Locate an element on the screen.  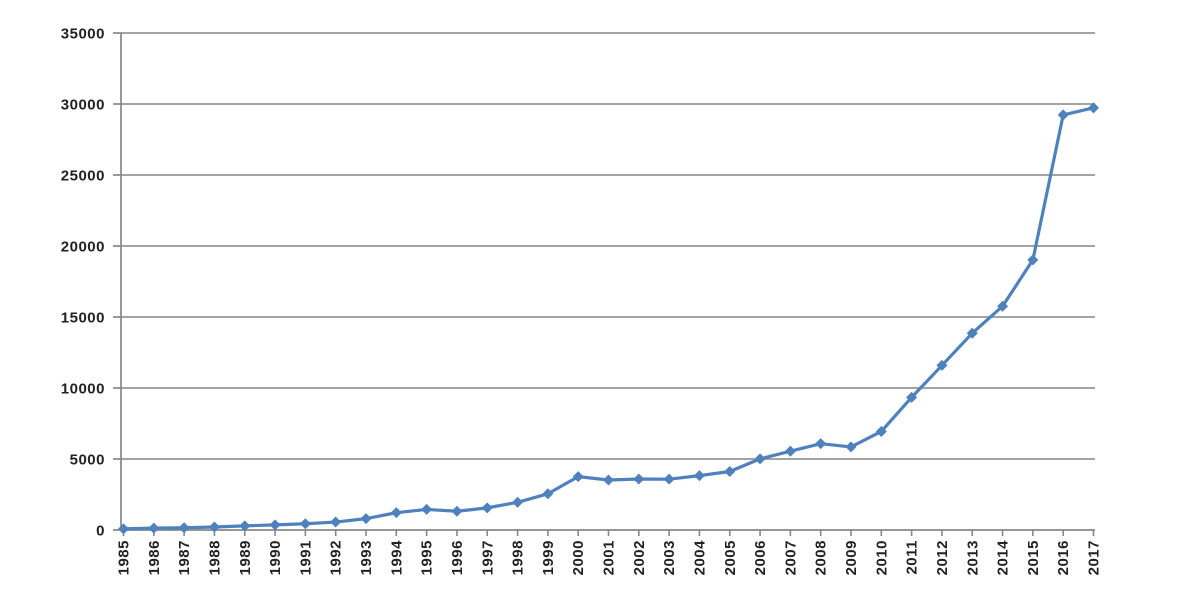
x-axis-tick-label: 1994 is located at coordinates (396, 558).